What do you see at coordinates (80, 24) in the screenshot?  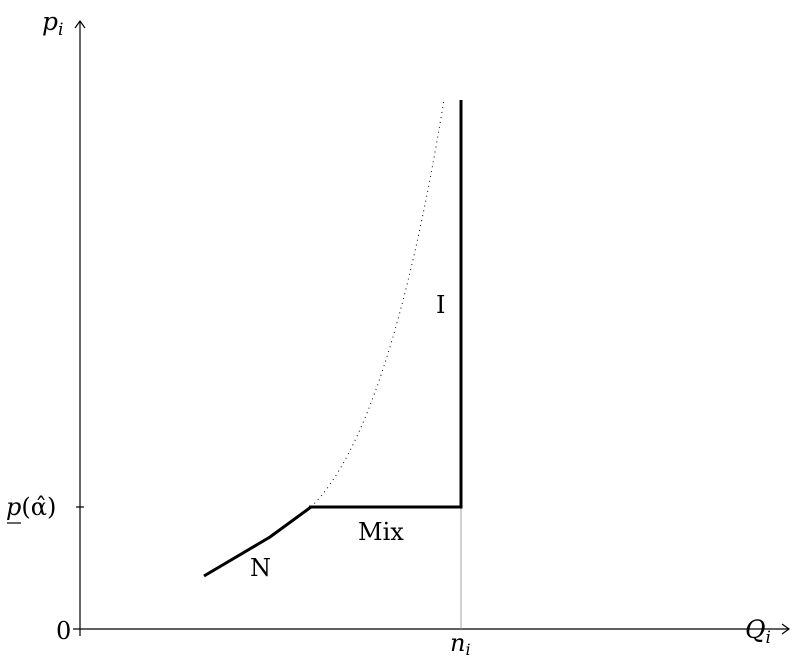 I see `y-axis-arrow-icon` at bounding box center [80, 24].